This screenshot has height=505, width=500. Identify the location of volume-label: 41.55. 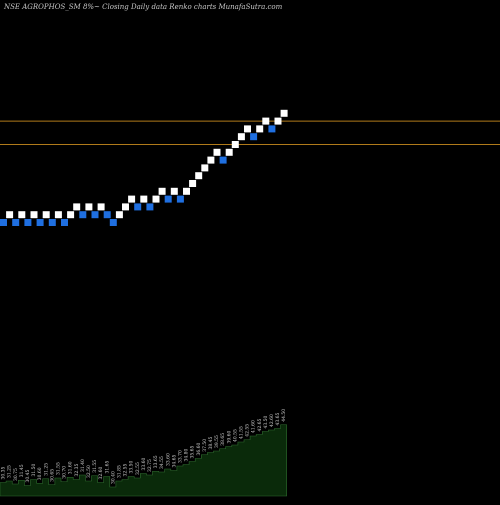
(241, 432).